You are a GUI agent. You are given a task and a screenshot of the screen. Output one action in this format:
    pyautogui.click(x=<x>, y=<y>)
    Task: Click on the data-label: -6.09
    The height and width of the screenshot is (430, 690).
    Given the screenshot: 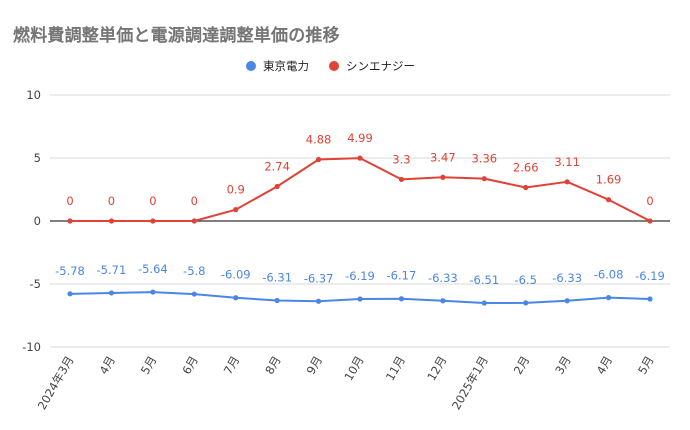 What is the action you would take?
    pyautogui.click(x=236, y=275)
    